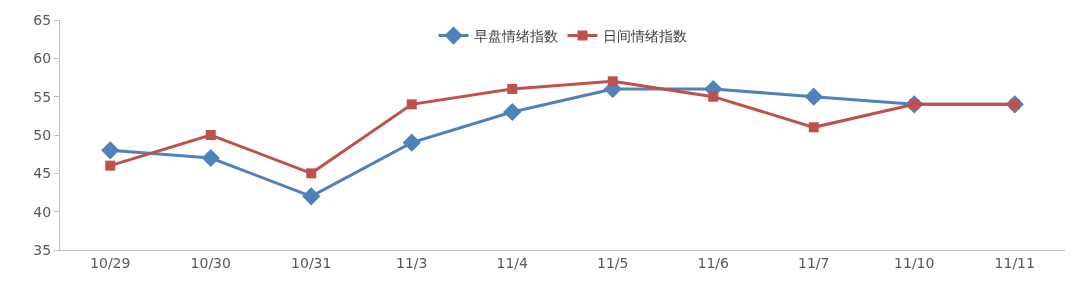  What do you see at coordinates (42, 19) in the screenshot?
I see `y-tick-label: 65` at bounding box center [42, 19].